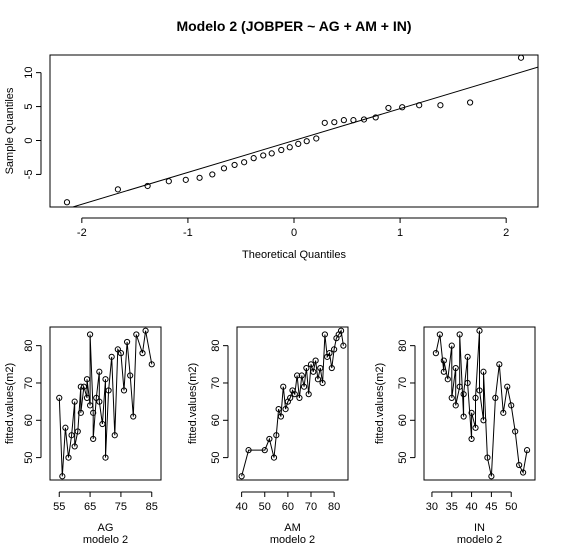  What do you see at coordinates (188, 233) in the screenshot?
I see `x-tick-label: -1` at bounding box center [188, 233].